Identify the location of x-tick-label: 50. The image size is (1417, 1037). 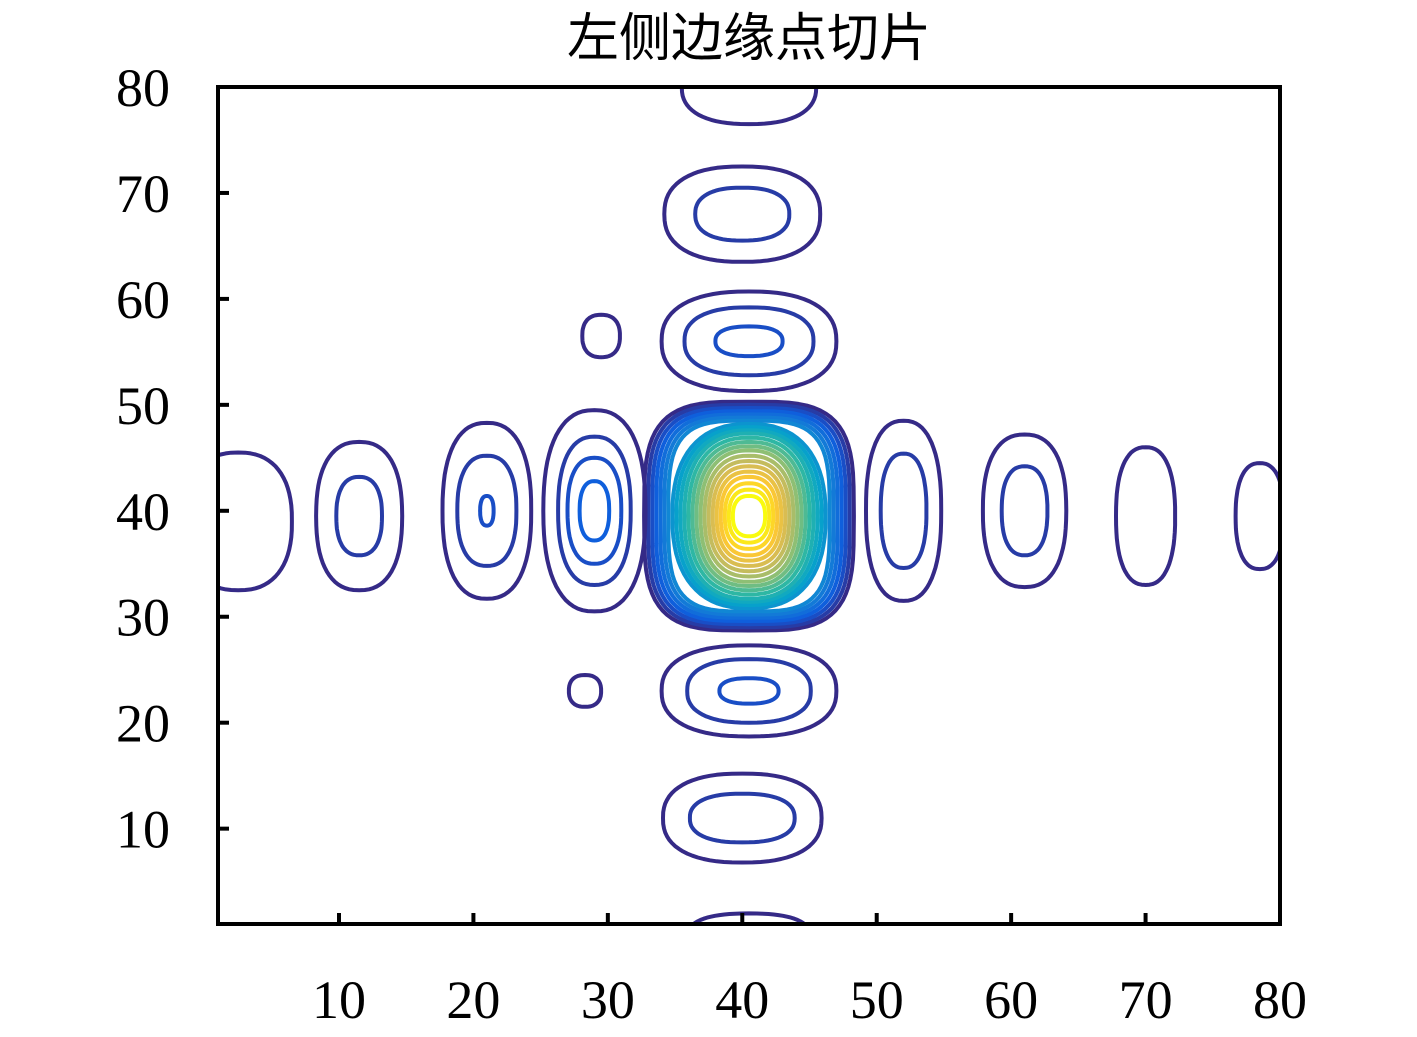
(877, 1000).